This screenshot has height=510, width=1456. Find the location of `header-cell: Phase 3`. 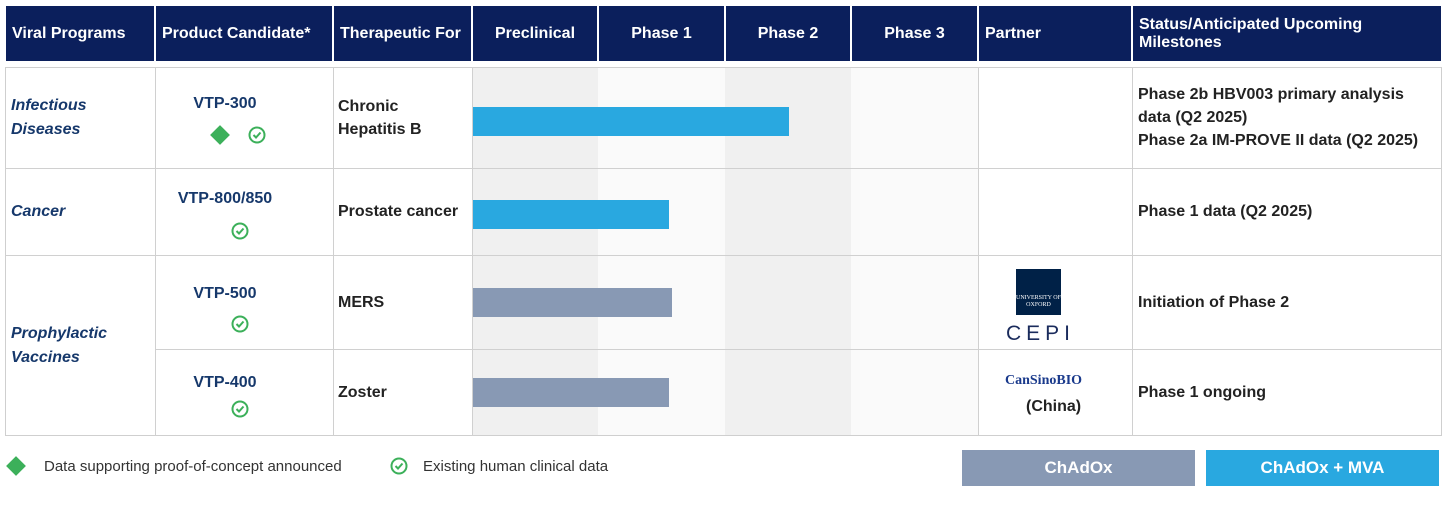

header-cell: Phase 3 is located at coordinates (914, 33).